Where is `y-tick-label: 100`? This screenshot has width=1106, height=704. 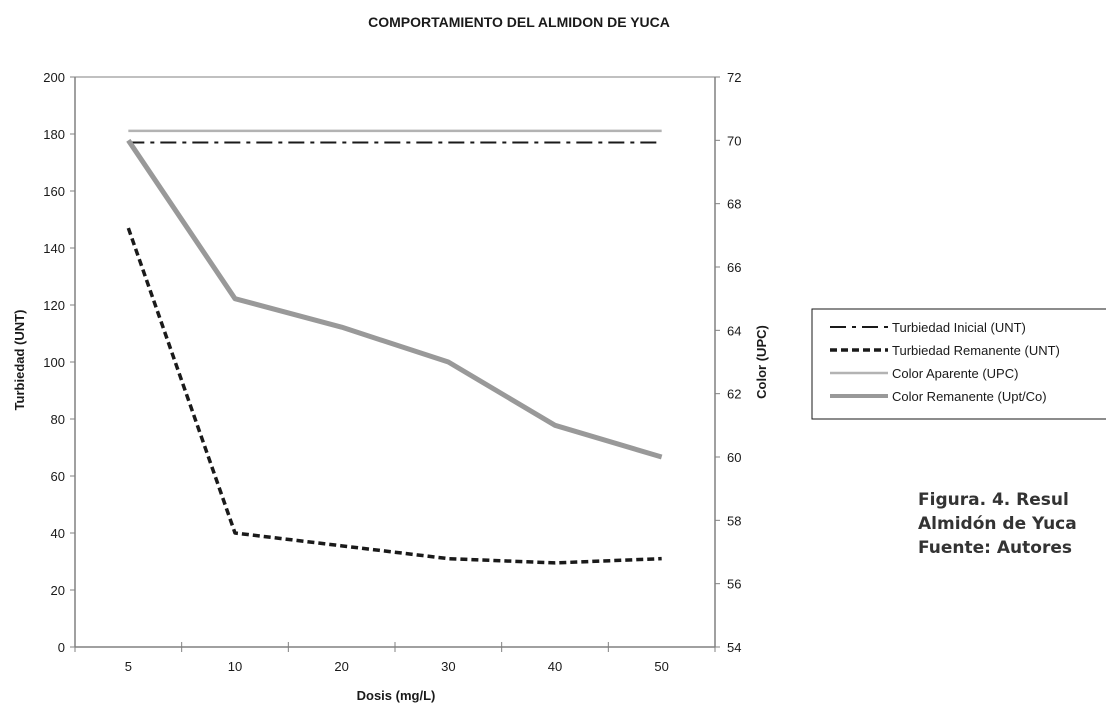
y-tick-label: 100 is located at coordinates (54, 362).